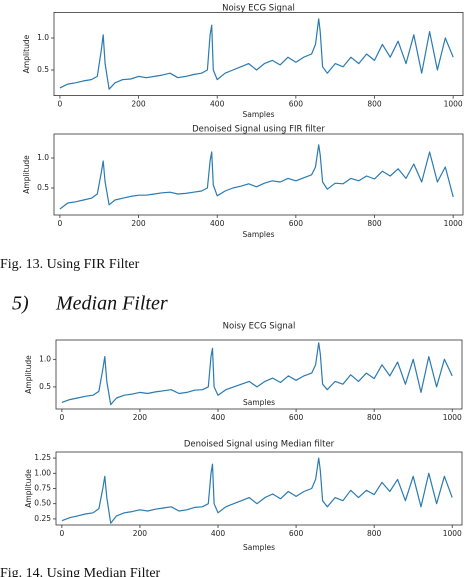 Image resolution: width=474 pixels, height=577 pixels. Describe the element at coordinates (258, 130) in the screenshot. I see `chart-title: Denoised Signal using FIR filter` at that location.